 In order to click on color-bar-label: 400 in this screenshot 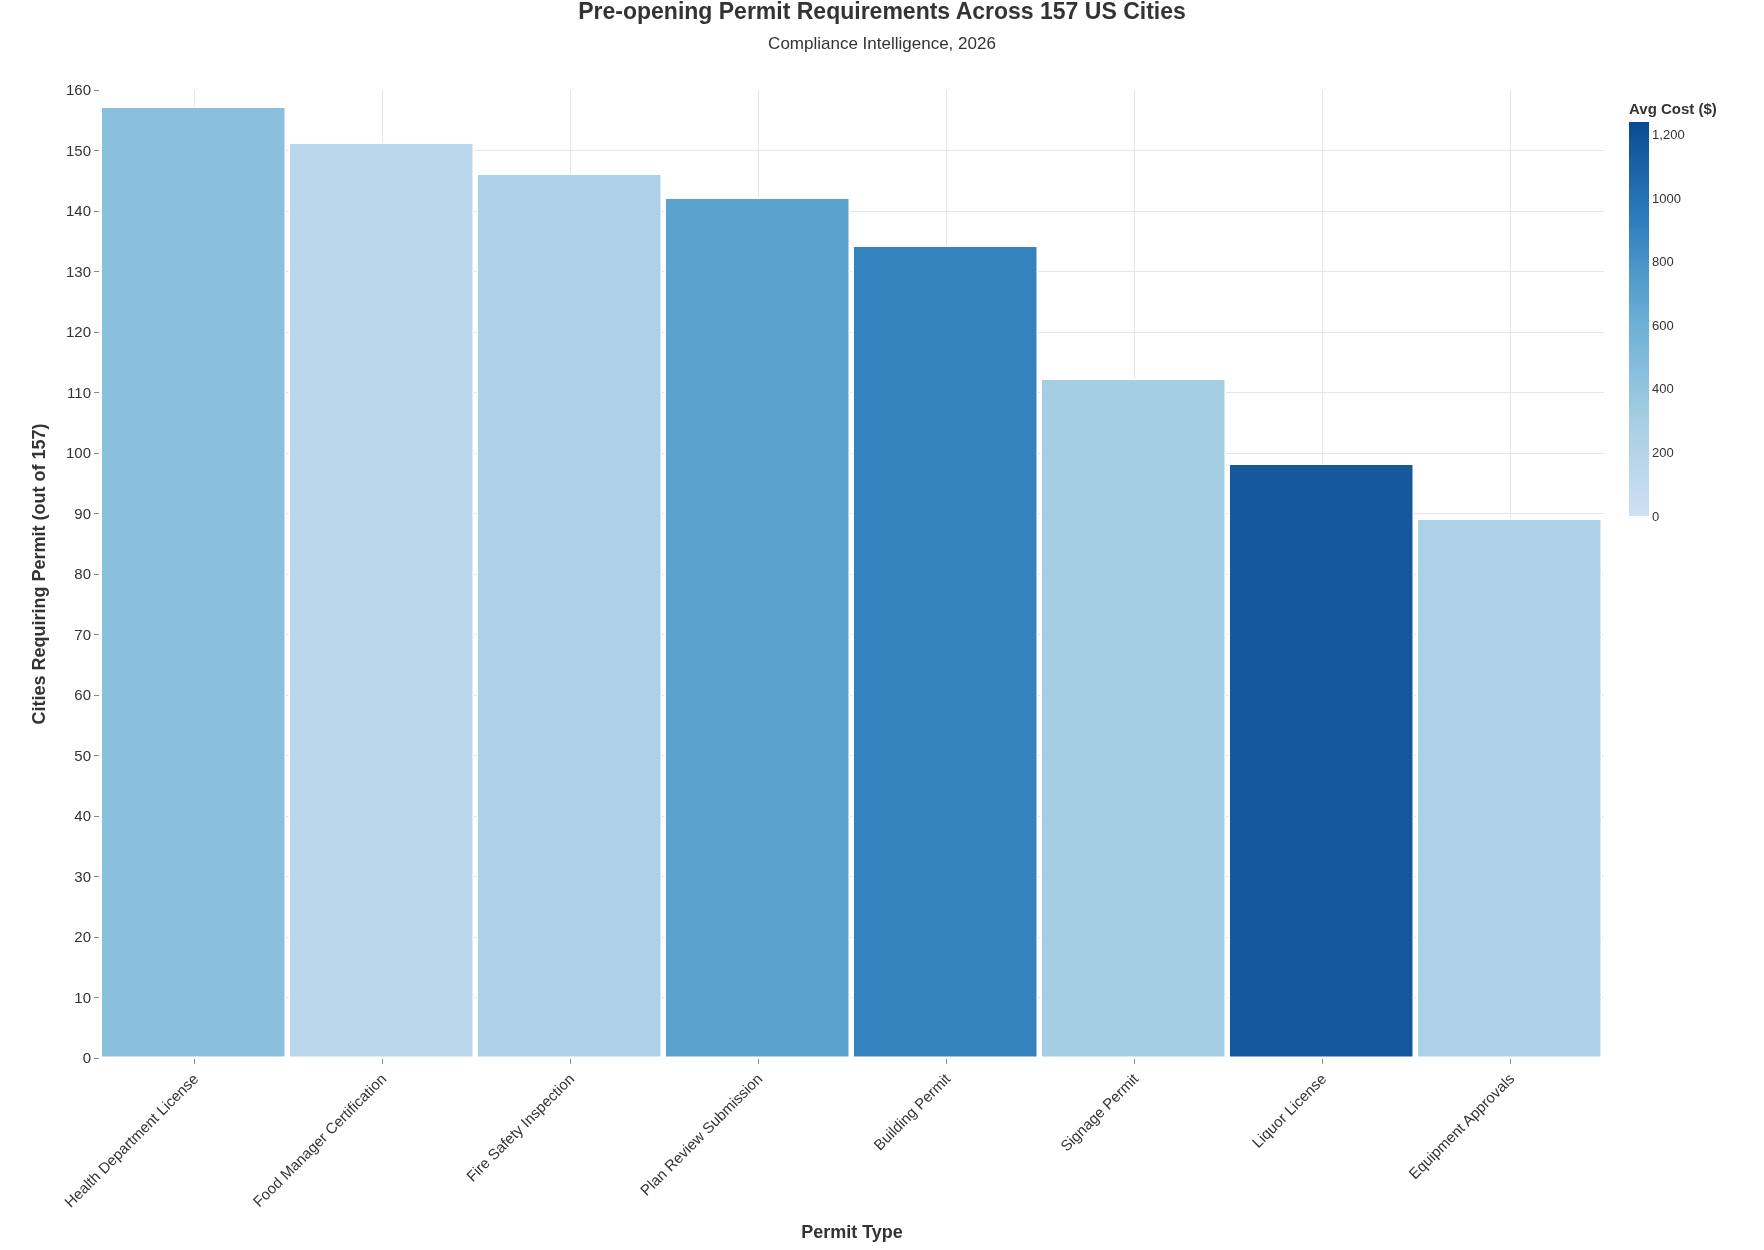, I will do `click(1663, 389)`.